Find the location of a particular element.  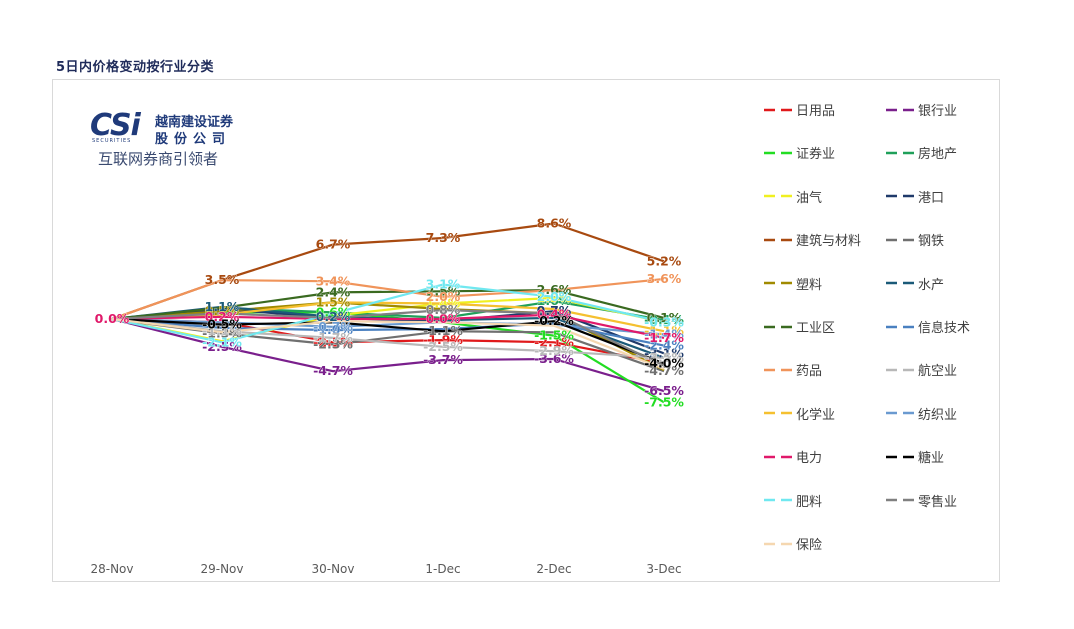

legend-item: 化学业 is located at coordinates (798, 413).